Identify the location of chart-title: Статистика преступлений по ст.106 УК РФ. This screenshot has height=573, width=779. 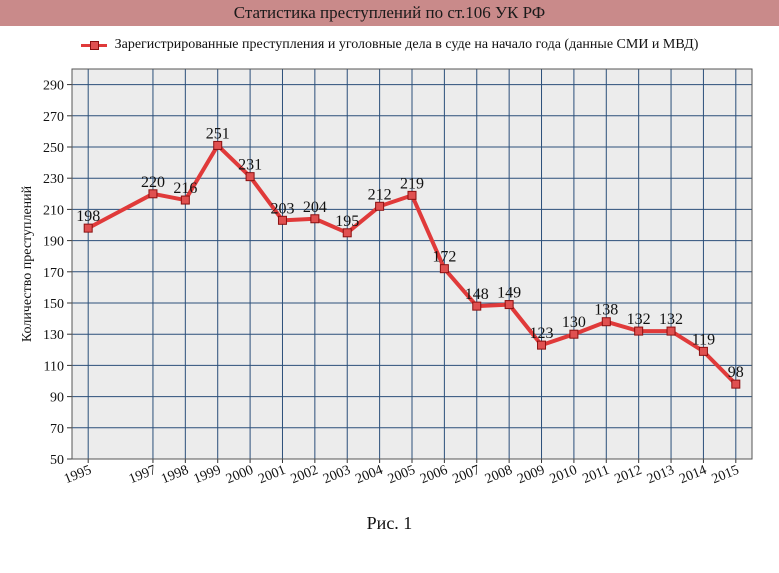
(389, 13).